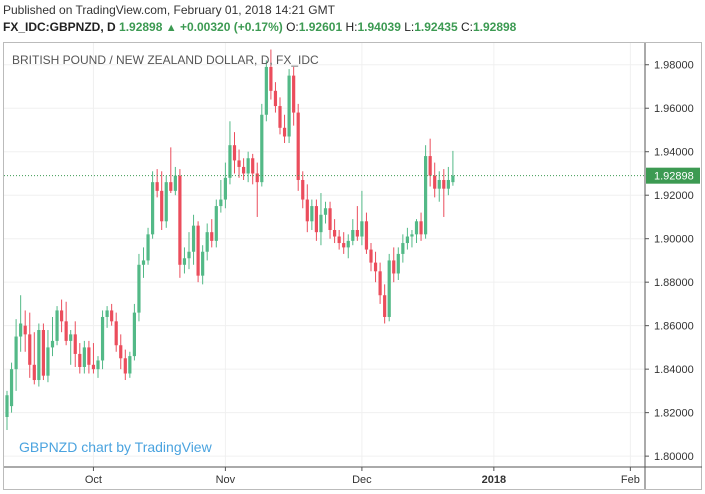 The image size is (705, 494). Describe the element at coordinates (494, 480) in the screenshot. I see `time-tick-label: 2018` at that location.